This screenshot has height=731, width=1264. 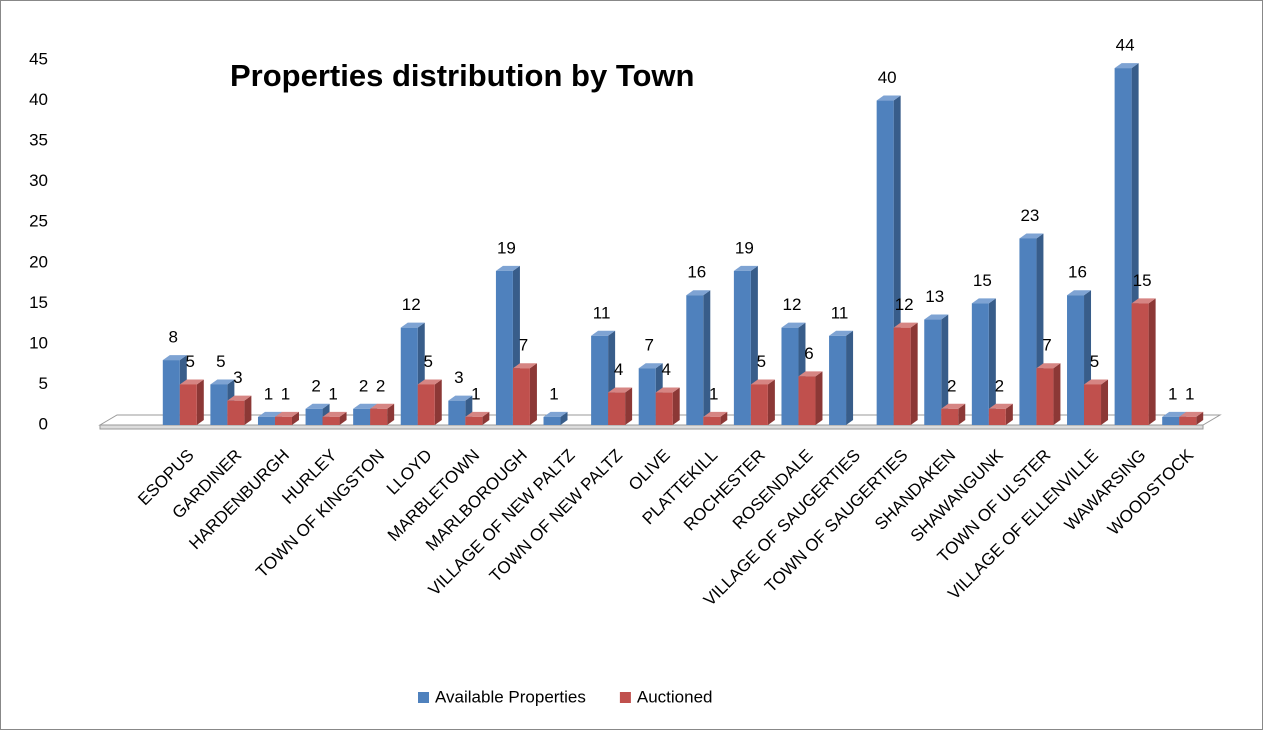 What do you see at coordinates (1029, 215) in the screenshot?
I see `value-label: 23` at bounding box center [1029, 215].